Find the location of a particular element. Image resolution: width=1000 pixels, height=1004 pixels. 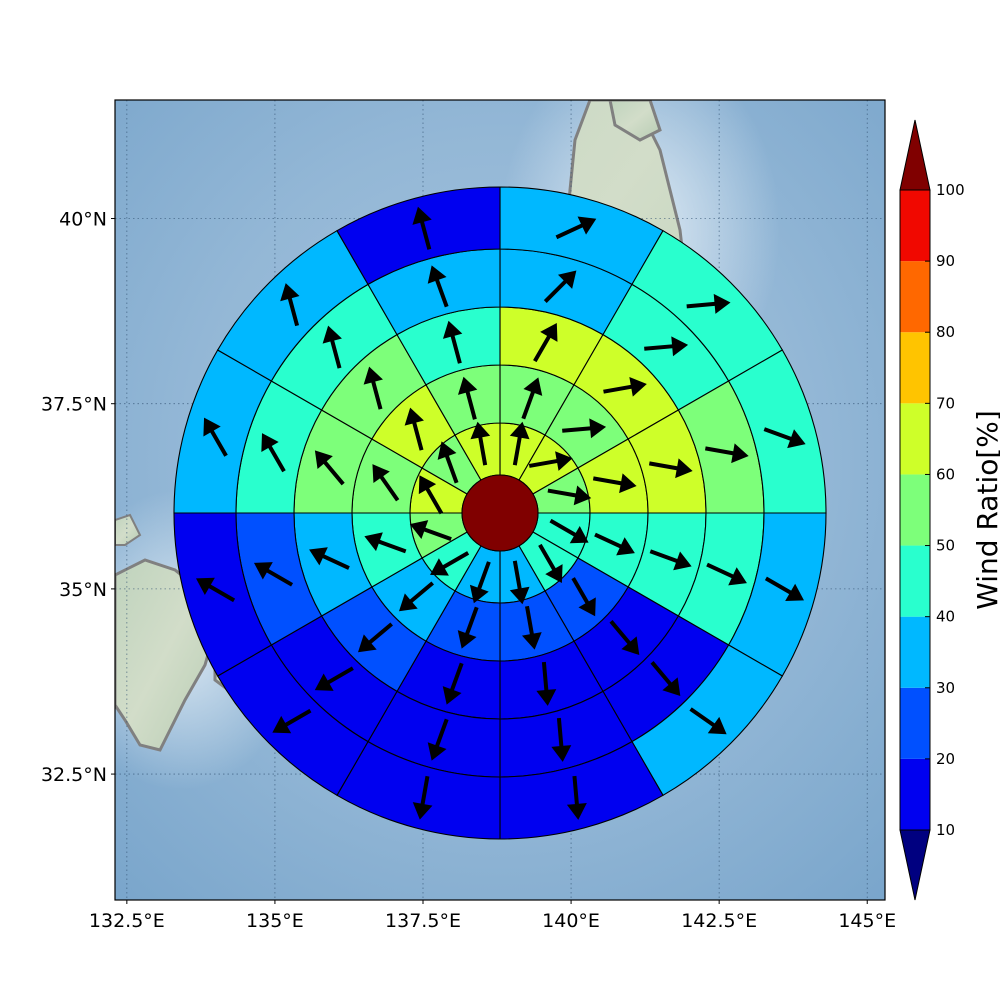

wind-arrow-r2-s8 is located at coordinates (416, 596).